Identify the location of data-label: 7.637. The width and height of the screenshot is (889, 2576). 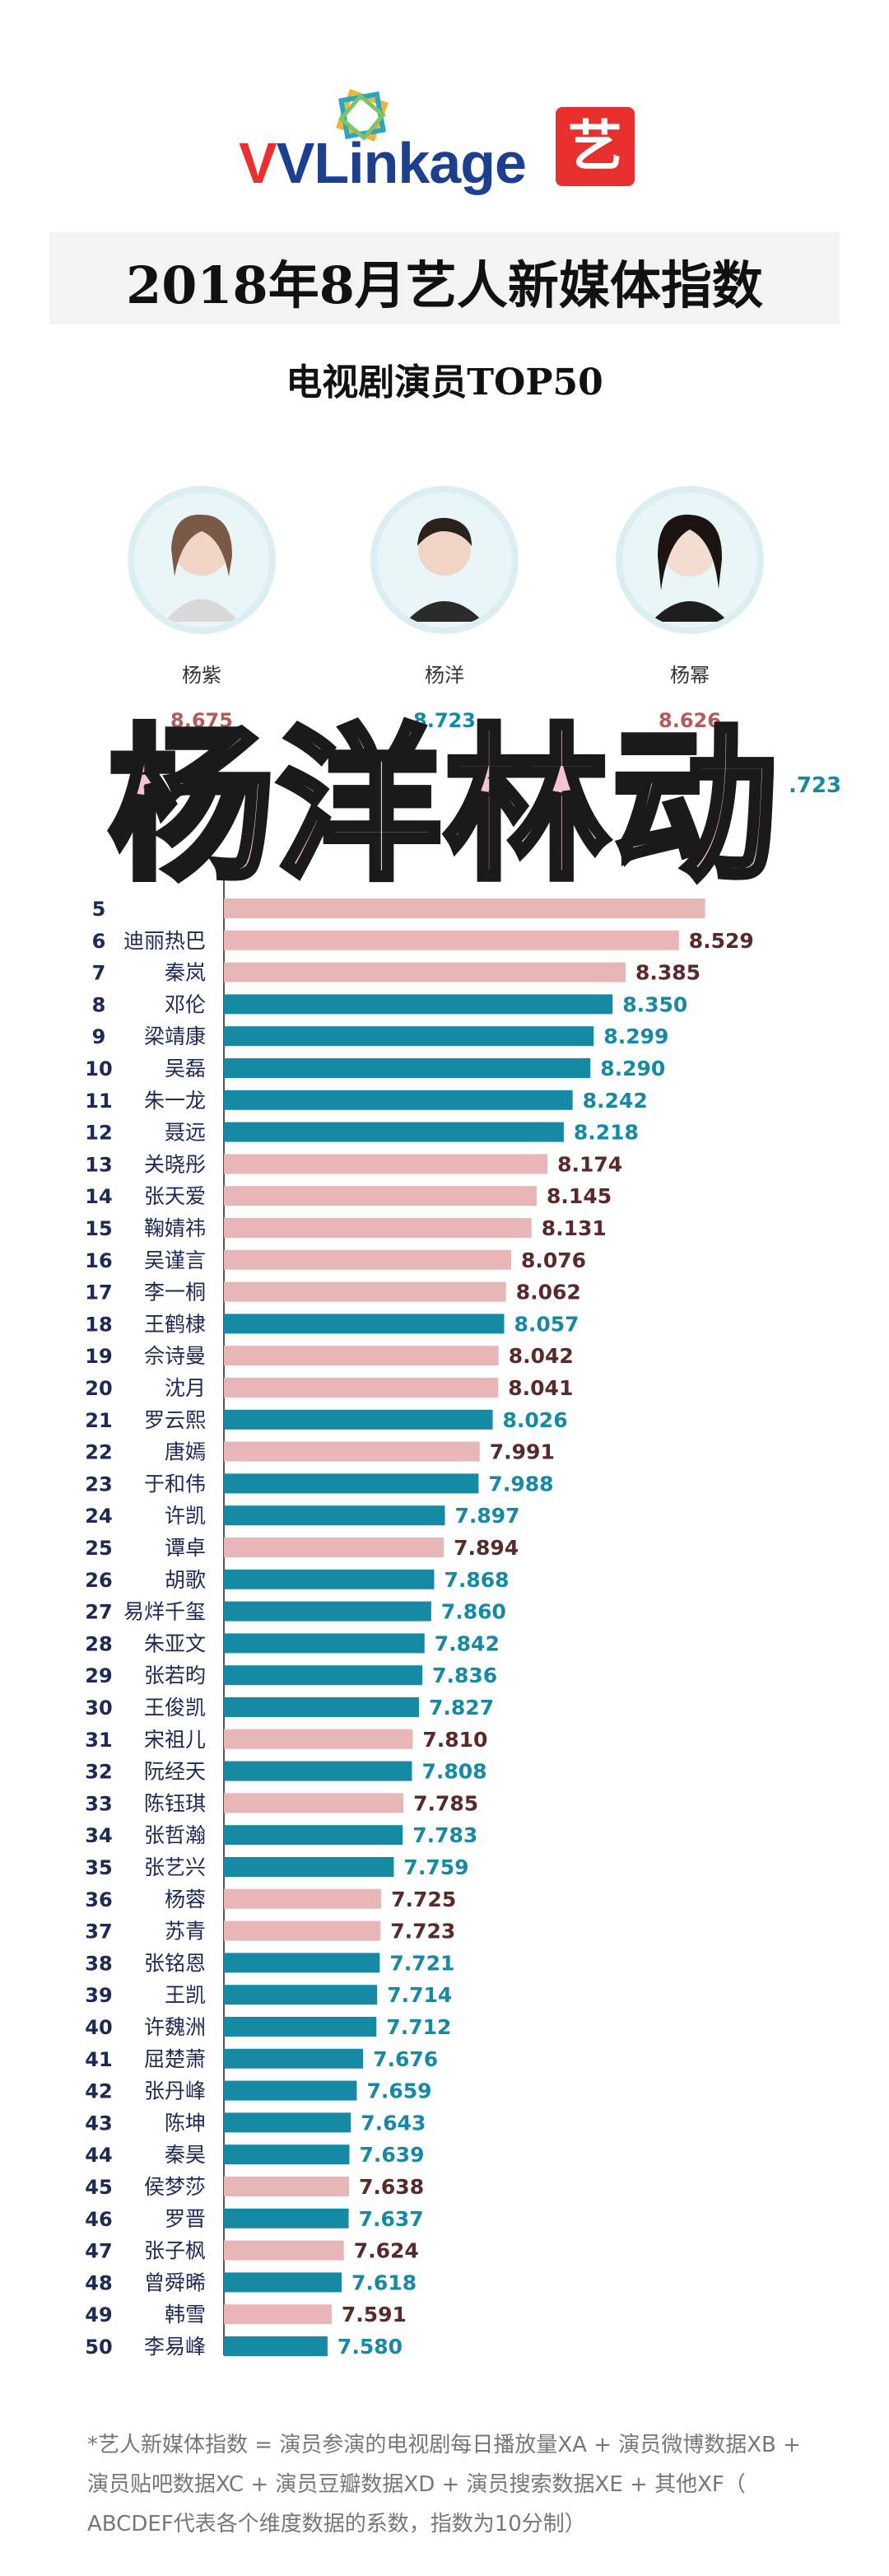
(391, 2219).